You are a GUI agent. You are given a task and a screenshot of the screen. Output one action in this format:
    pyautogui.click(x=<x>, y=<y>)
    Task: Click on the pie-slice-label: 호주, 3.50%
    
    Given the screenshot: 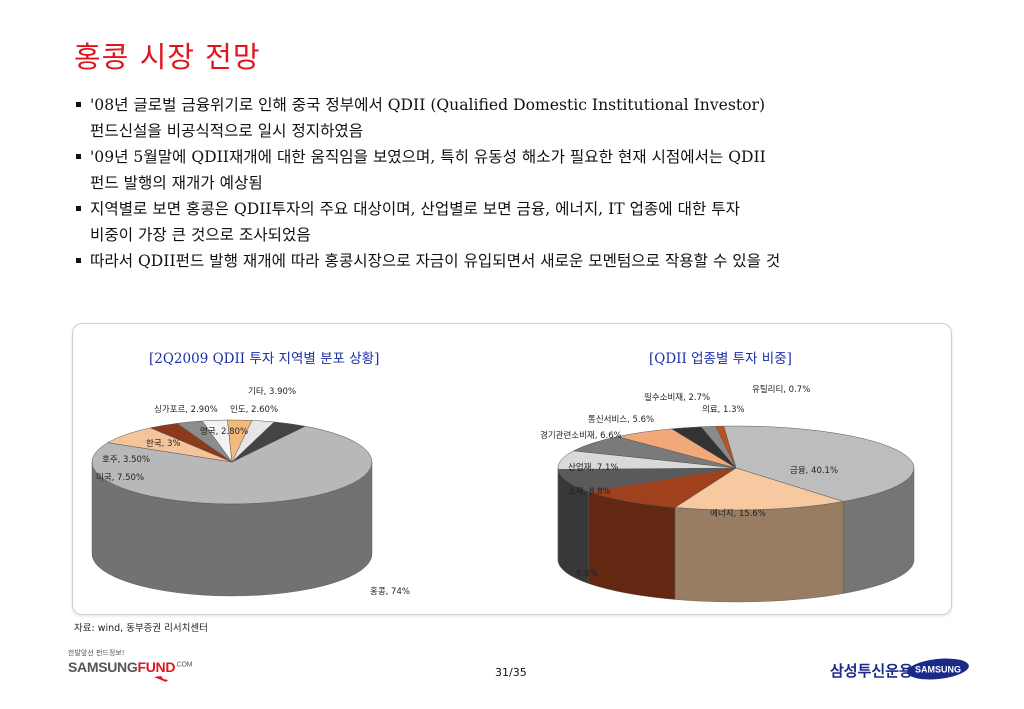 What is the action you would take?
    pyautogui.click(x=126, y=460)
    